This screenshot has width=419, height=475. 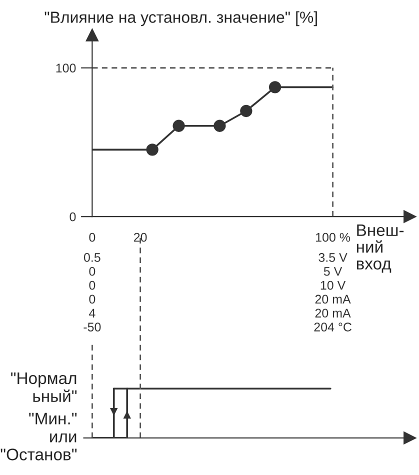 What do you see at coordinates (333, 292) in the screenshot?
I see `text: 3.5 V 5 V 10 V 20 mA 20 mA 204 °C` at bounding box center [333, 292].